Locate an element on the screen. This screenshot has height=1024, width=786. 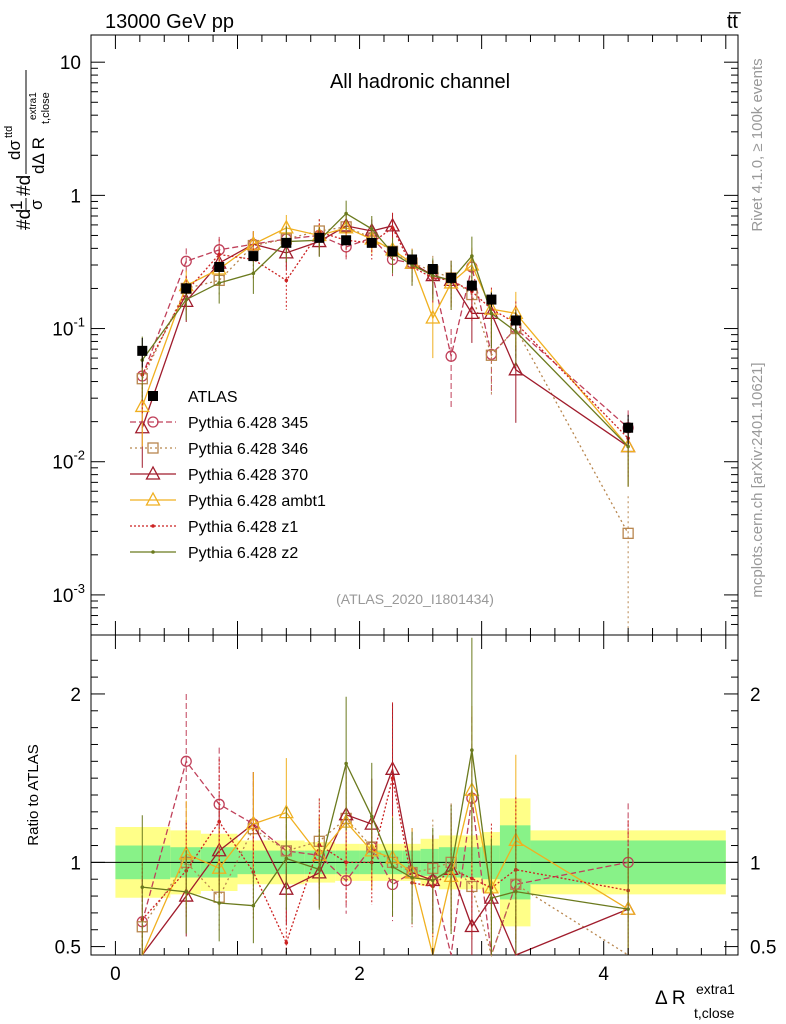
legend-346-label: Pythia 6.428 346 is located at coordinates (248, 449).